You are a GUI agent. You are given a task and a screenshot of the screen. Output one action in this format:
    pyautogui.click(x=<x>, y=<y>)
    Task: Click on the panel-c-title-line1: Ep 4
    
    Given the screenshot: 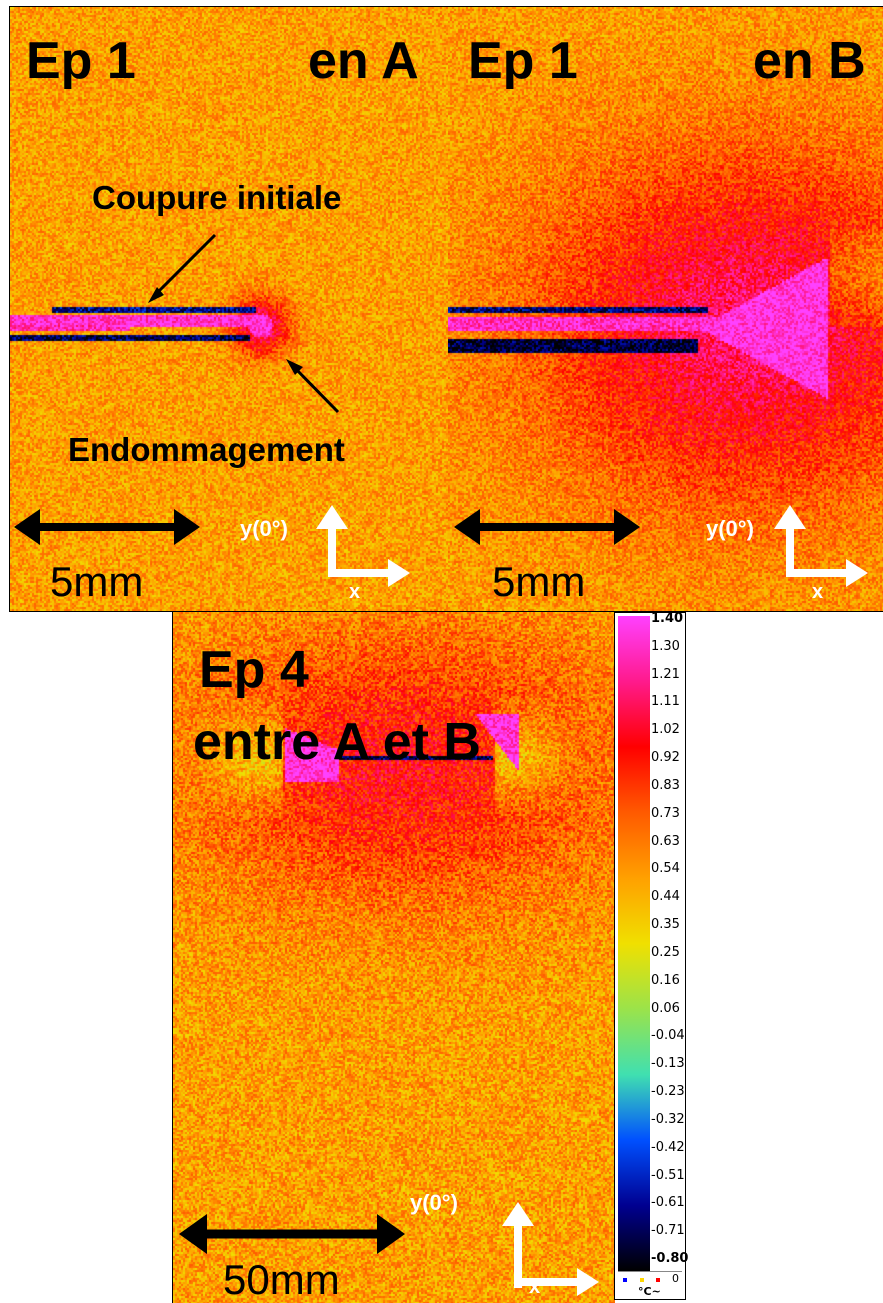 What is the action you would take?
    pyautogui.click(x=254, y=670)
    